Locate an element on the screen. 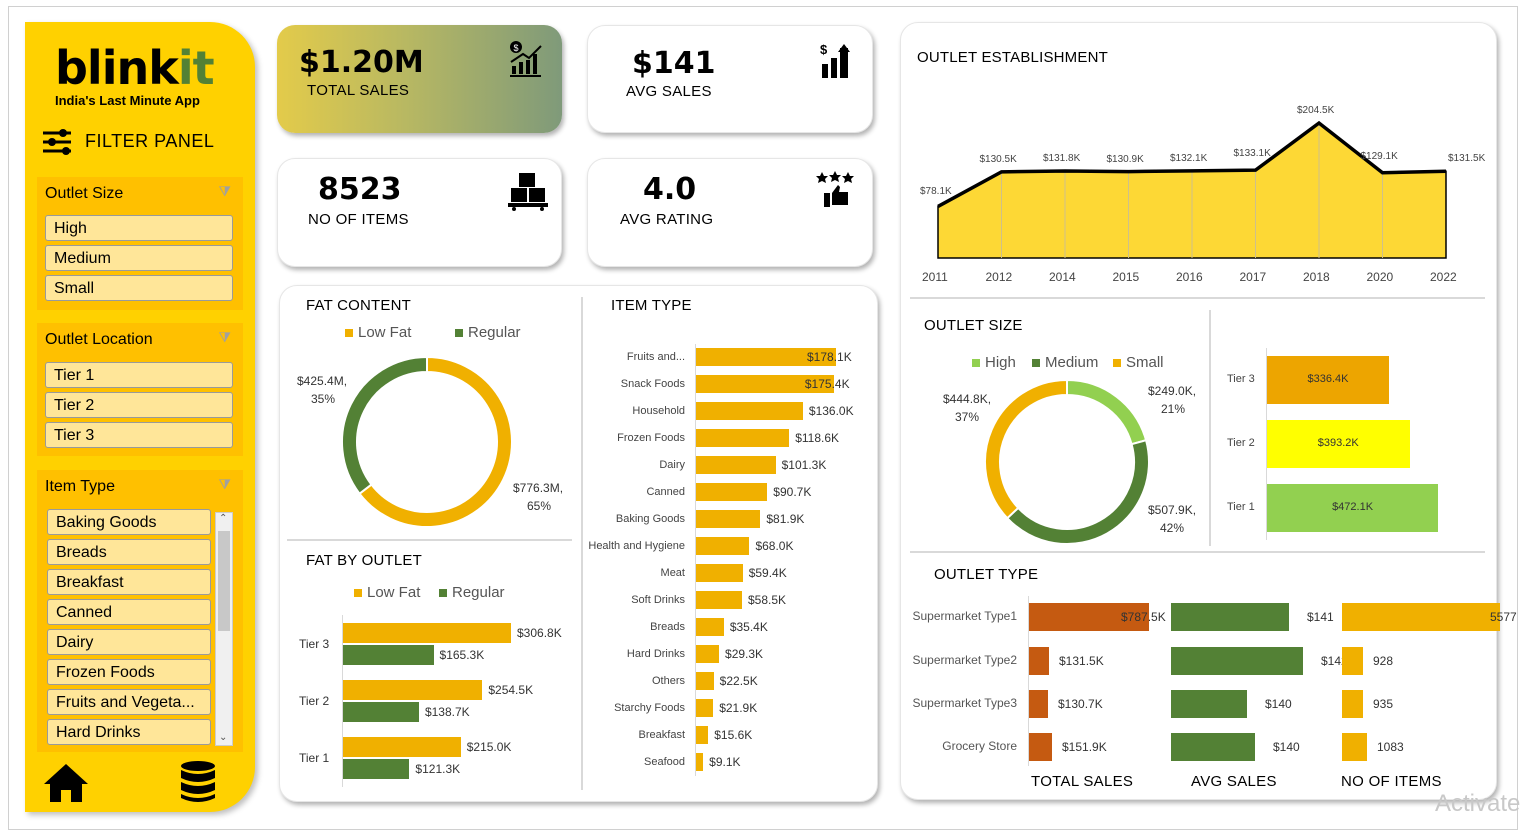 This screenshot has width=1523, height=836. data-label: $58.5K is located at coordinates (767, 600).